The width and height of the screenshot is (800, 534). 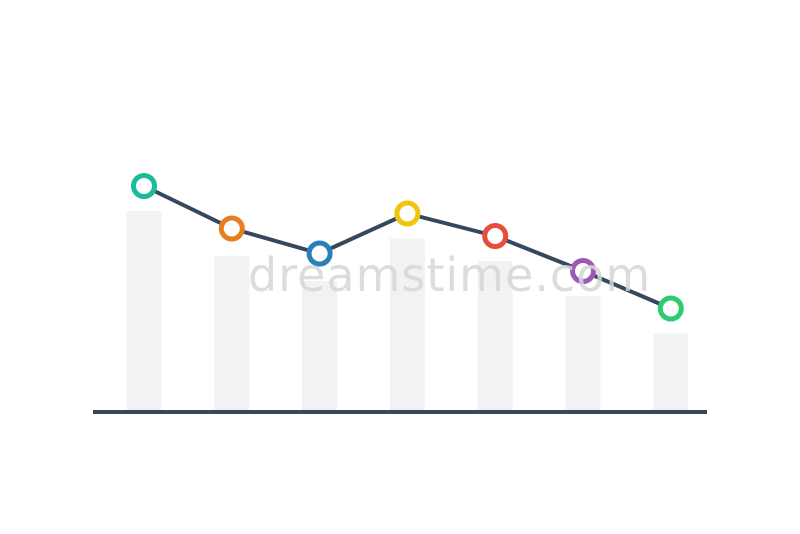 What do you see at coordinates (450, 275) in the screenshot?
I see `watermark: dreamstime.com` at bounding box center [450, 275].